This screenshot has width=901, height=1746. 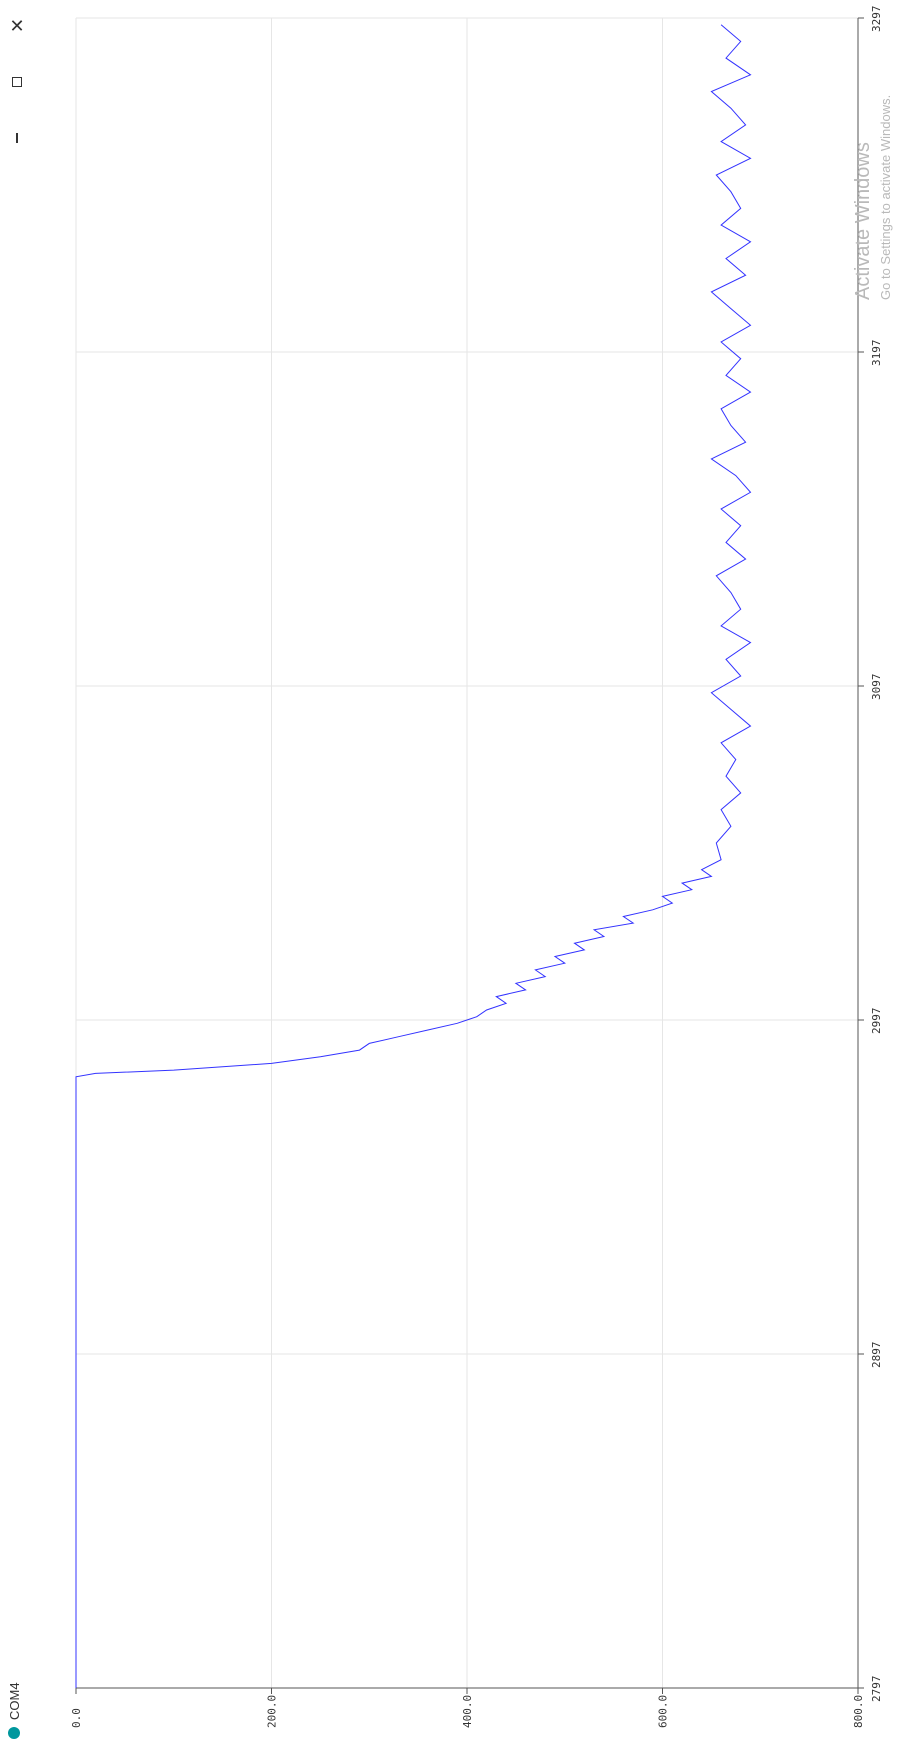 I want to click on minimize-icon, so click(x=17, y=138).